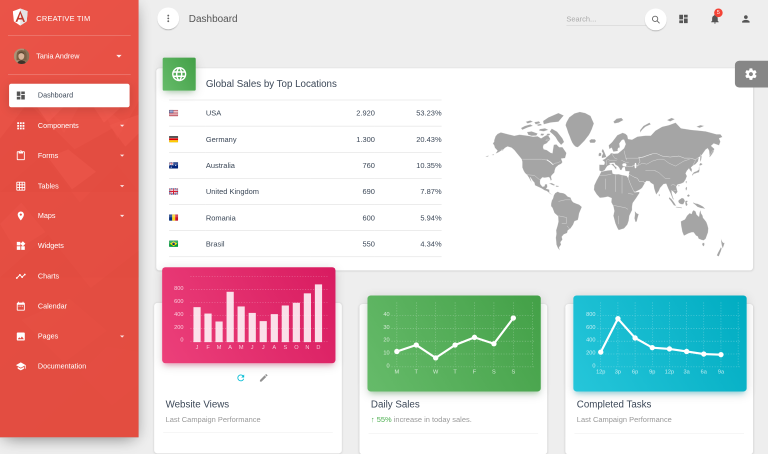 This screenshot has width=768, height=454. I want to click on svg-text: 6p, so click(635, 373).